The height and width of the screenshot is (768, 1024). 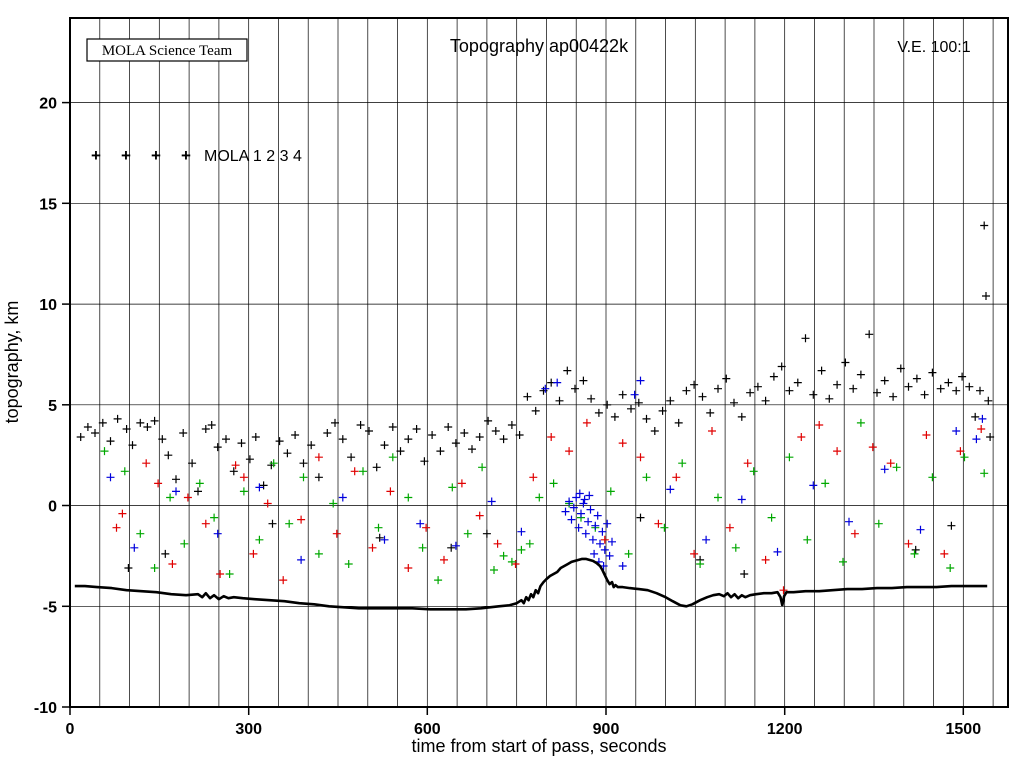 I want to click on y-tick-label: -5, so click(x=50, y=607).